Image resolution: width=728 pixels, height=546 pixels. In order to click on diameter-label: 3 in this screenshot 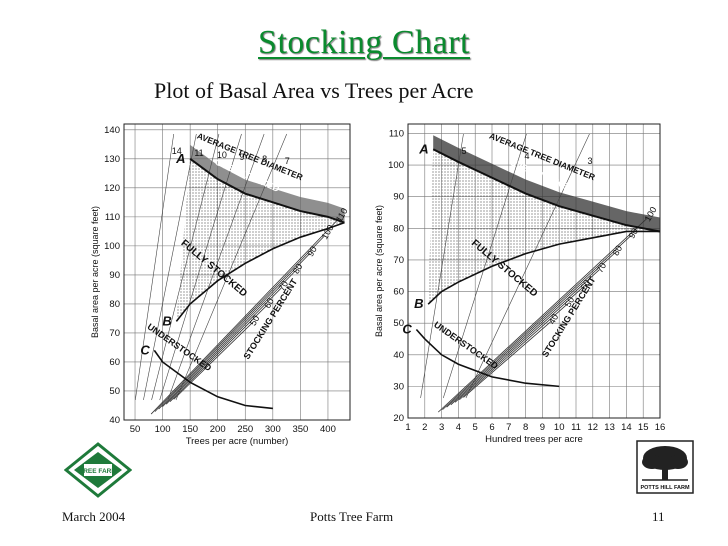, I will do `click(589, 161)`.